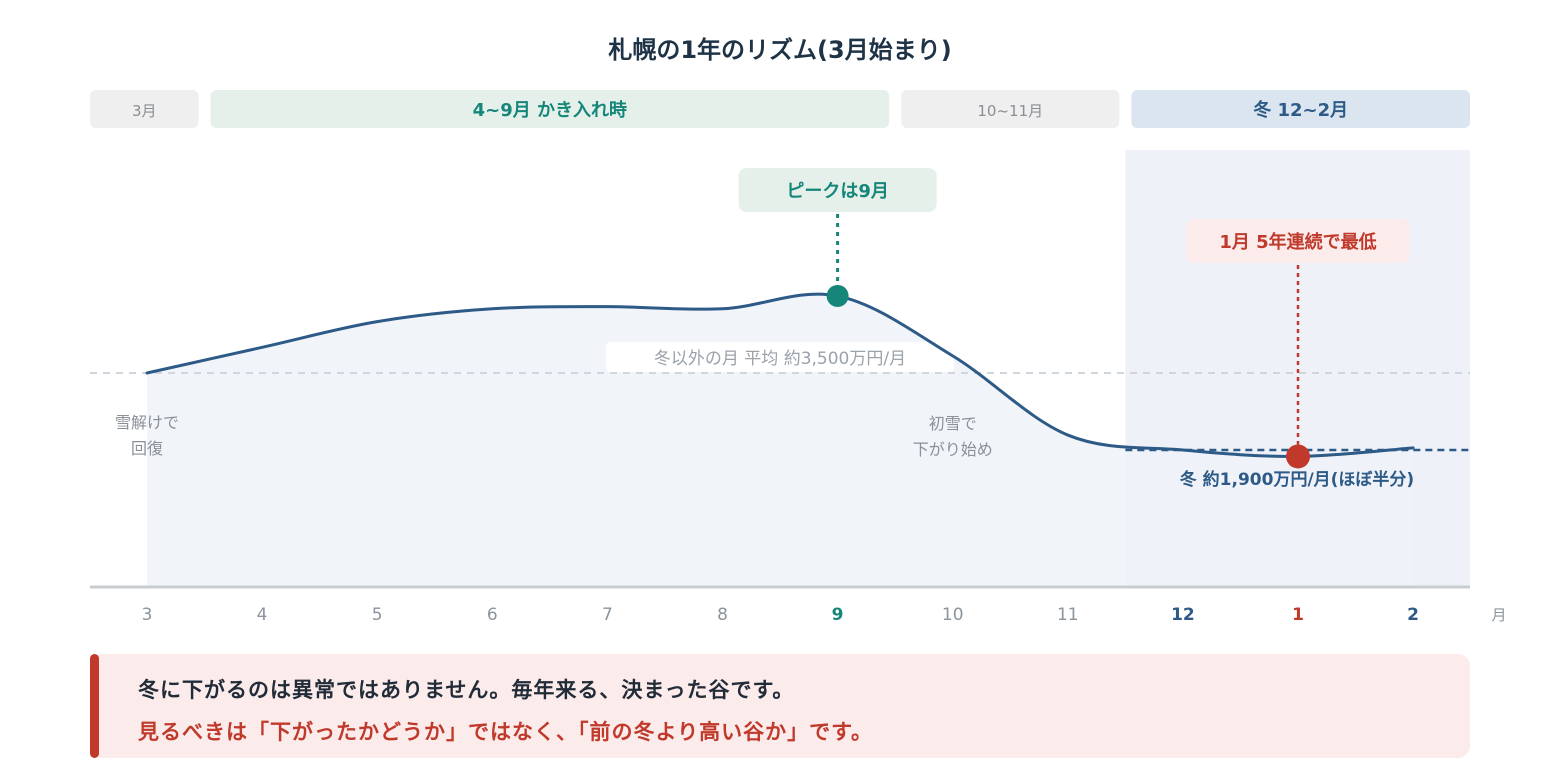 The height and width of the screenshot is (780, 1560). I want to click on reference-label-winter: 冬 約1,900万円/月(ほぼ半分), so click(1297, 479).